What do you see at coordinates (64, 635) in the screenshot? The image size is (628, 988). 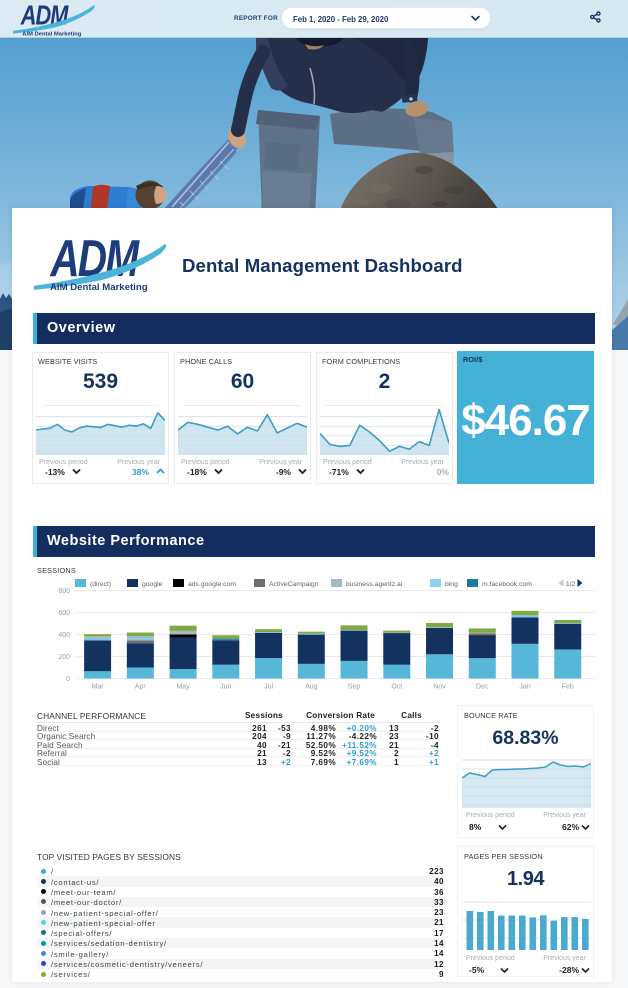 I see `svg-text: 400` at bounding box center [64, 635].